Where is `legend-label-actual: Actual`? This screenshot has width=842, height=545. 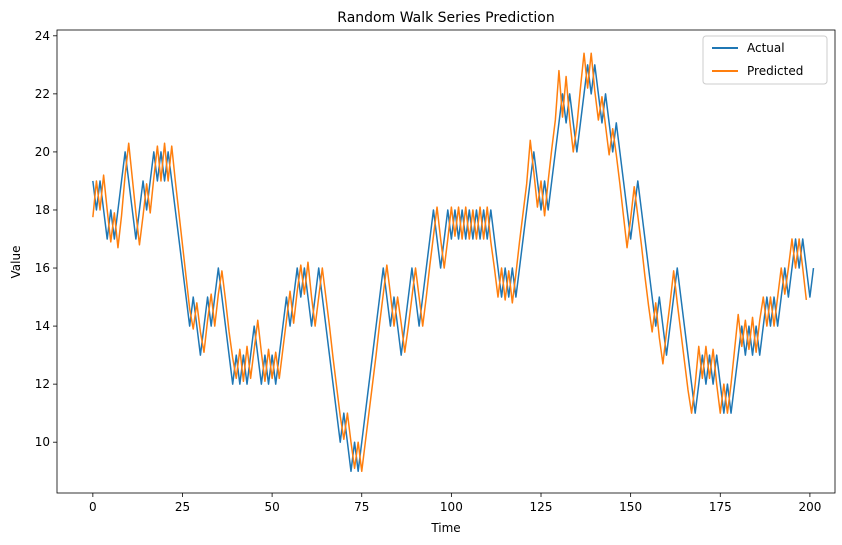
legend-label-actual: Actual is located at coordinates (766, 48).